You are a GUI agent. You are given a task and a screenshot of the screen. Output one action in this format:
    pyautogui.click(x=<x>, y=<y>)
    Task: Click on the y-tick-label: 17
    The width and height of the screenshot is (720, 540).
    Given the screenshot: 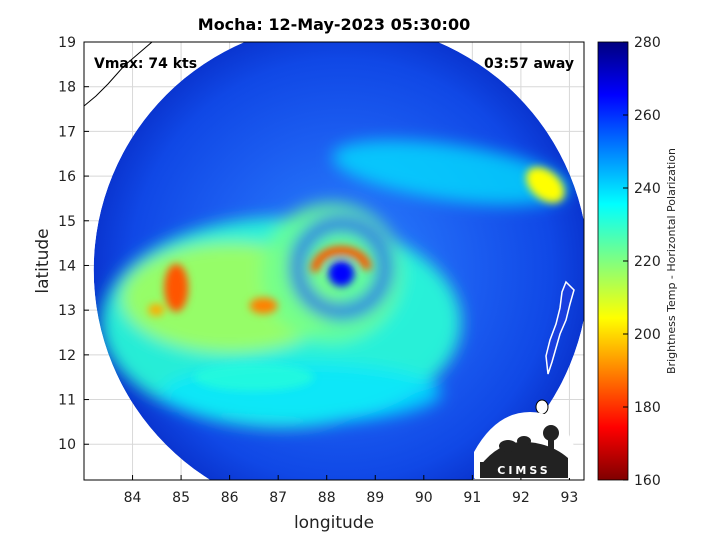 What is the action you would take?
    pyautogui.click(x=67, y=132)
    